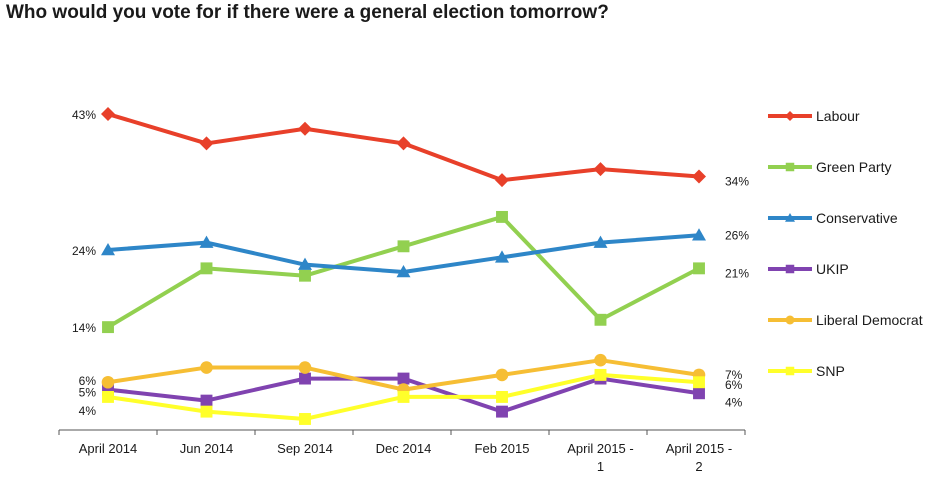  I want to click on legend-ukip-marker, so click(790, 269).